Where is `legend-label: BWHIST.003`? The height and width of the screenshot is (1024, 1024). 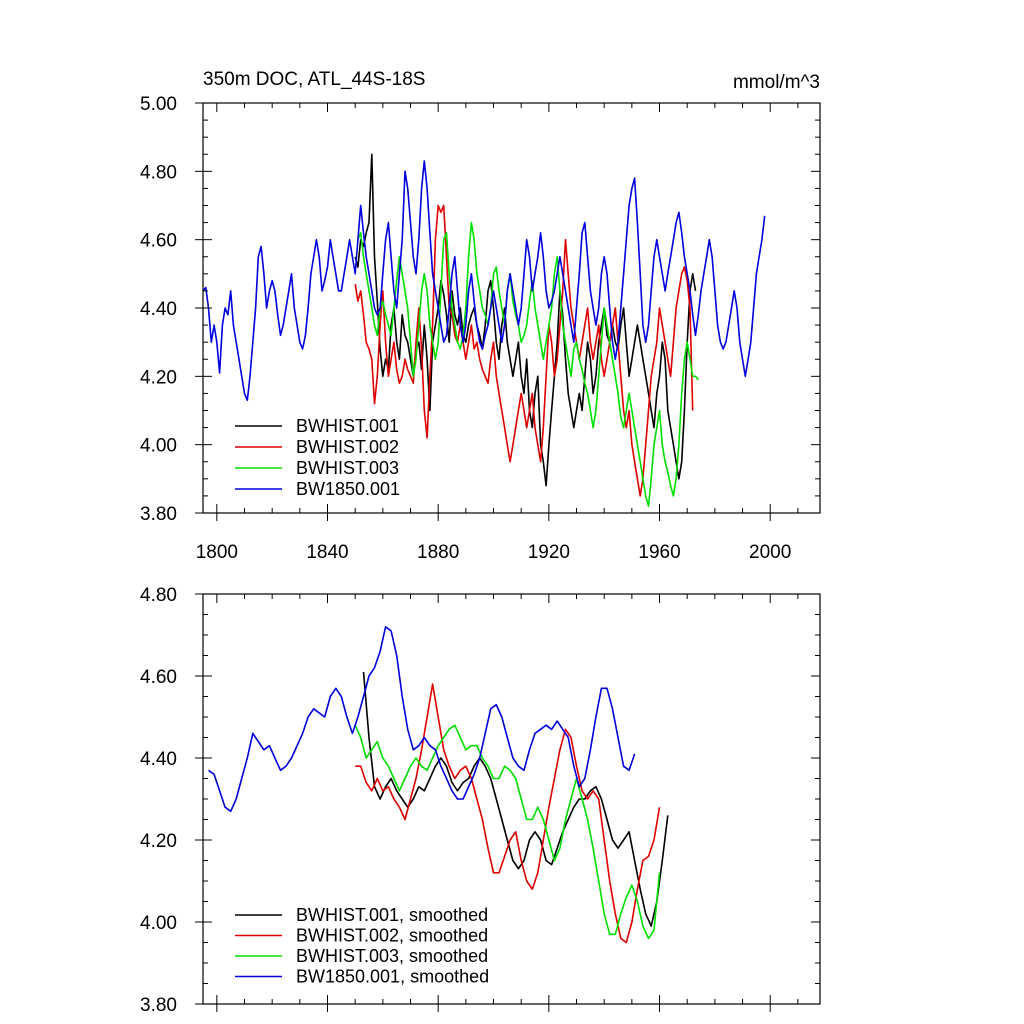
legend-label: BWHIST.003 is located at coordinates (347, 468).